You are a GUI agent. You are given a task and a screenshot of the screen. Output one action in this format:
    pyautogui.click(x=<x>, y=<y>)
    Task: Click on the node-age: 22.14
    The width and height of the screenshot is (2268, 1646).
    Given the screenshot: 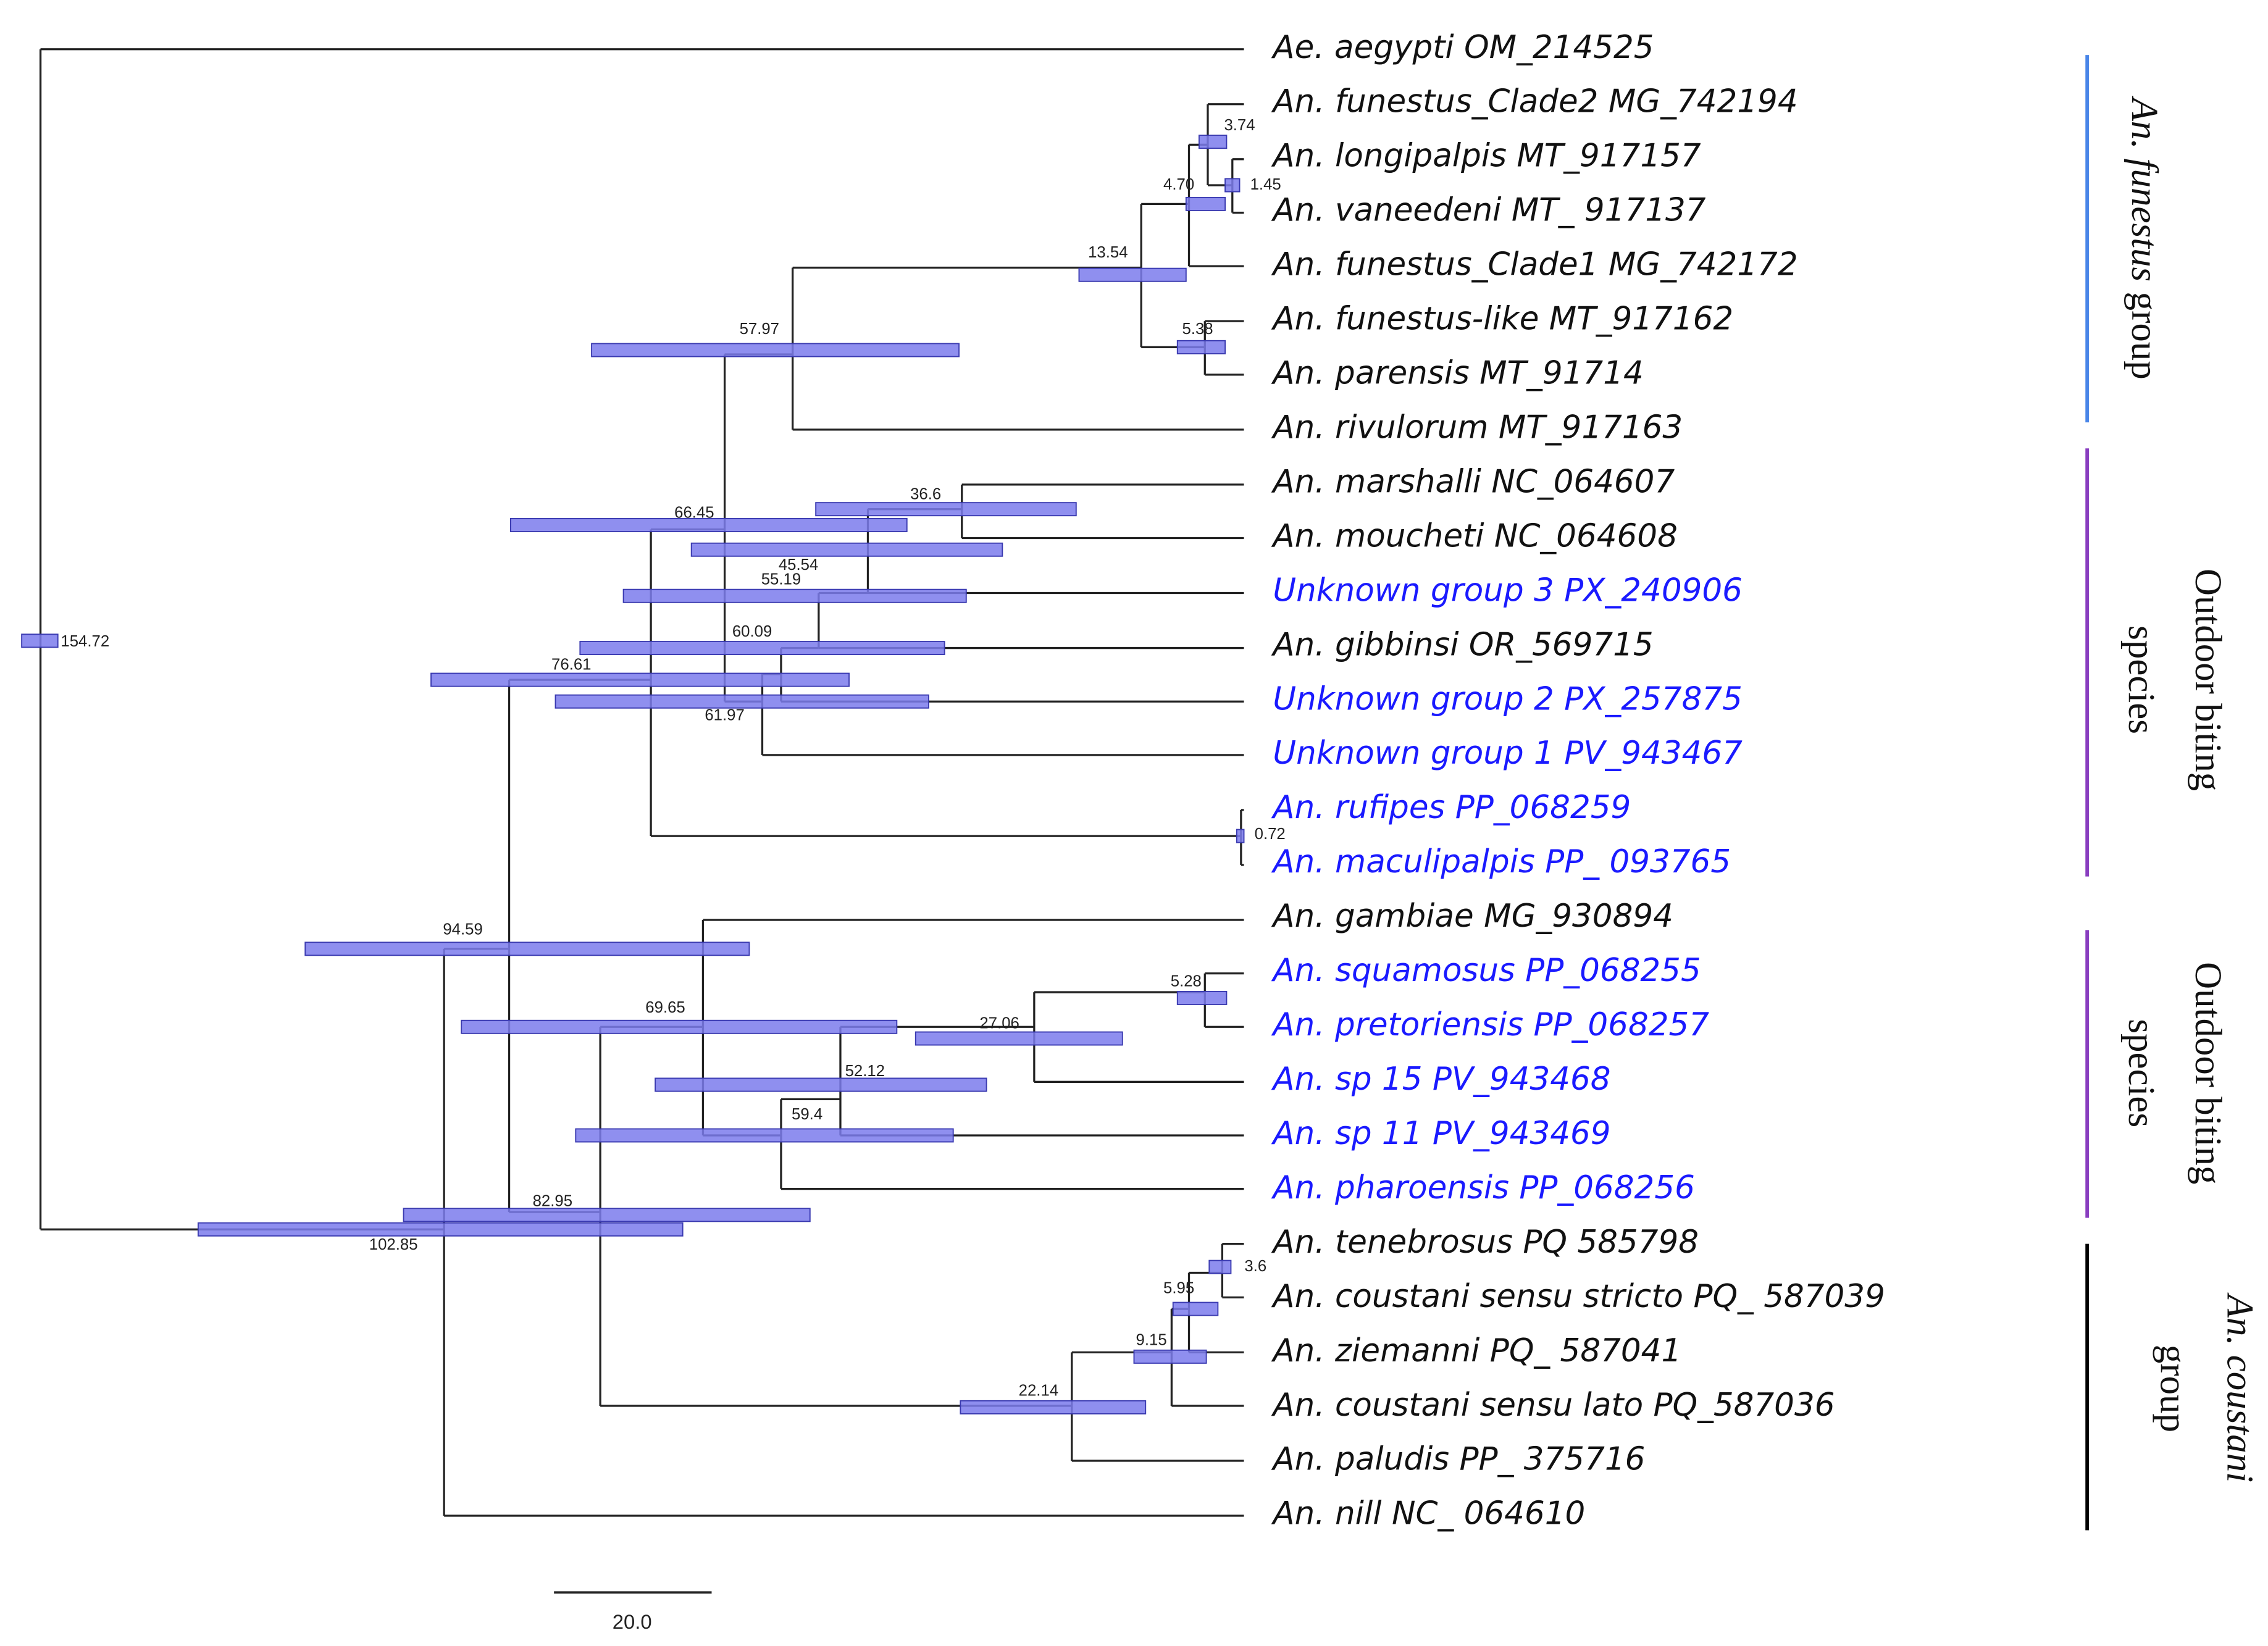 What is the action you would take?
    pyautogui.click(x=1038, y=1391)
    